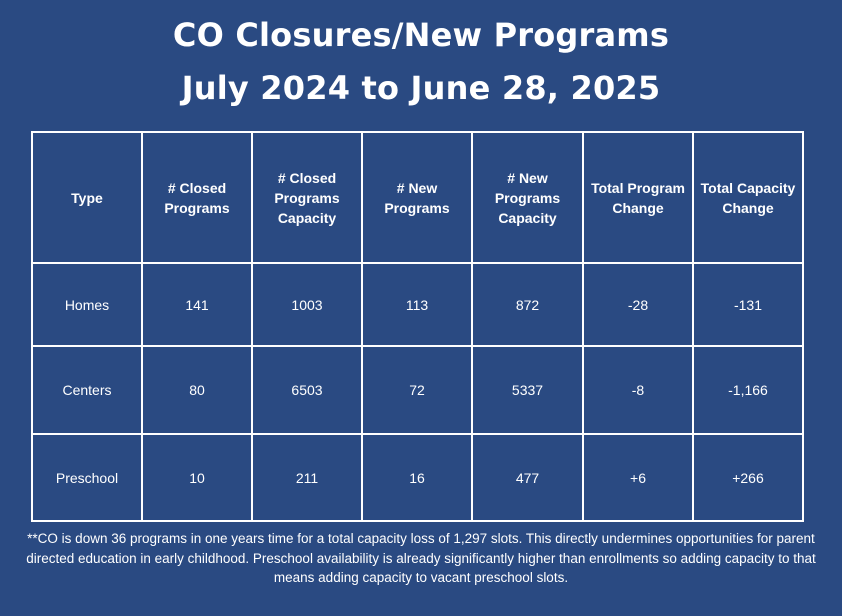  Describe the element at coordinates (197, 197) in the screenshot. I see `header-closed-programs: # Closed Programs` at that location.